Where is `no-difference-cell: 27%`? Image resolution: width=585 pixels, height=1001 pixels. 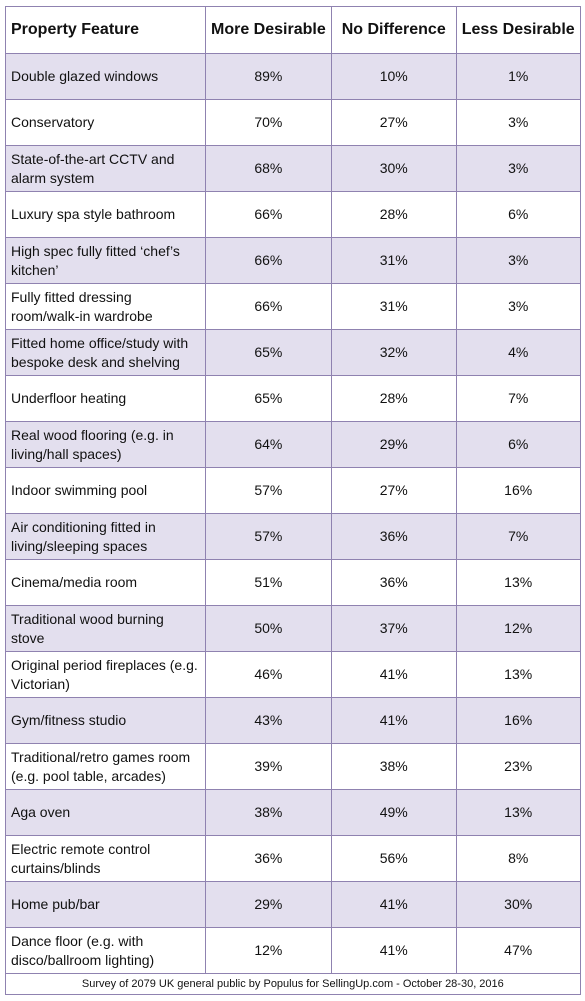
no-difference-cell: 27% is located at coordinates (393, 490).